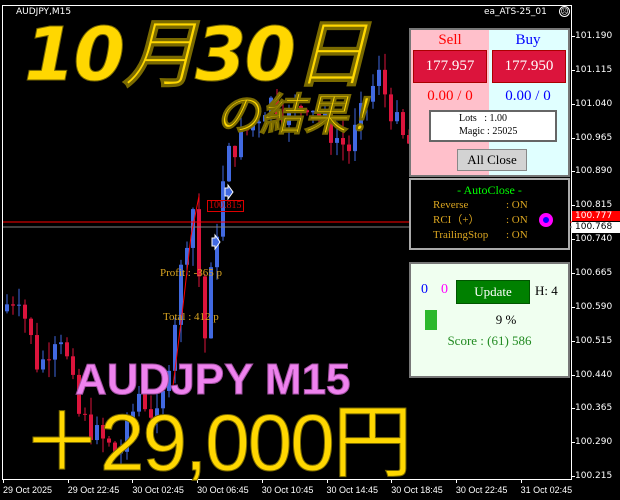 Image resolution: width=620 pixels, height=500 pixels. What do you see at coordinates (489, 320) in the screenshot?
I see `score-panel: 0 0 Update H: 4 9 % Score : (61) 586` at bounding box center [489, 320].